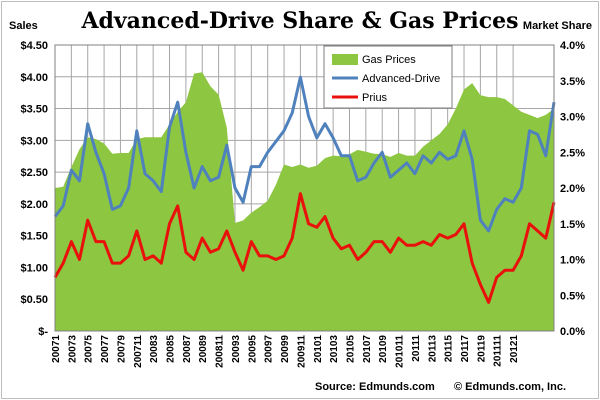 The image size is (600, 400). I want to click on legend-label-advanced-drive: Advanced-Drive, so click(401, 79).